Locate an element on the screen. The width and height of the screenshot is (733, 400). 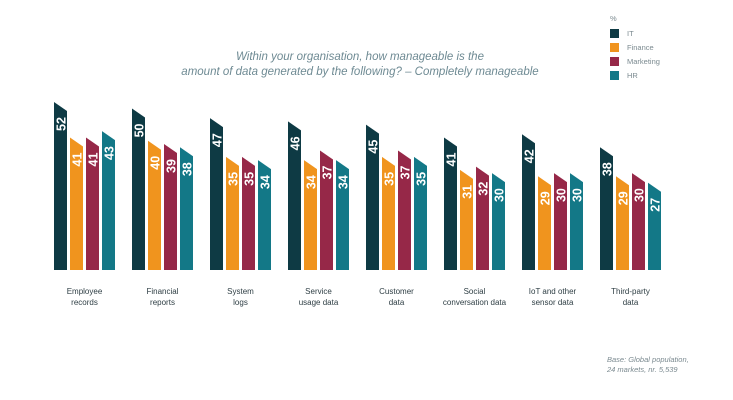
legend-item-marketing: Marketing is located at coordinates (635, 61).